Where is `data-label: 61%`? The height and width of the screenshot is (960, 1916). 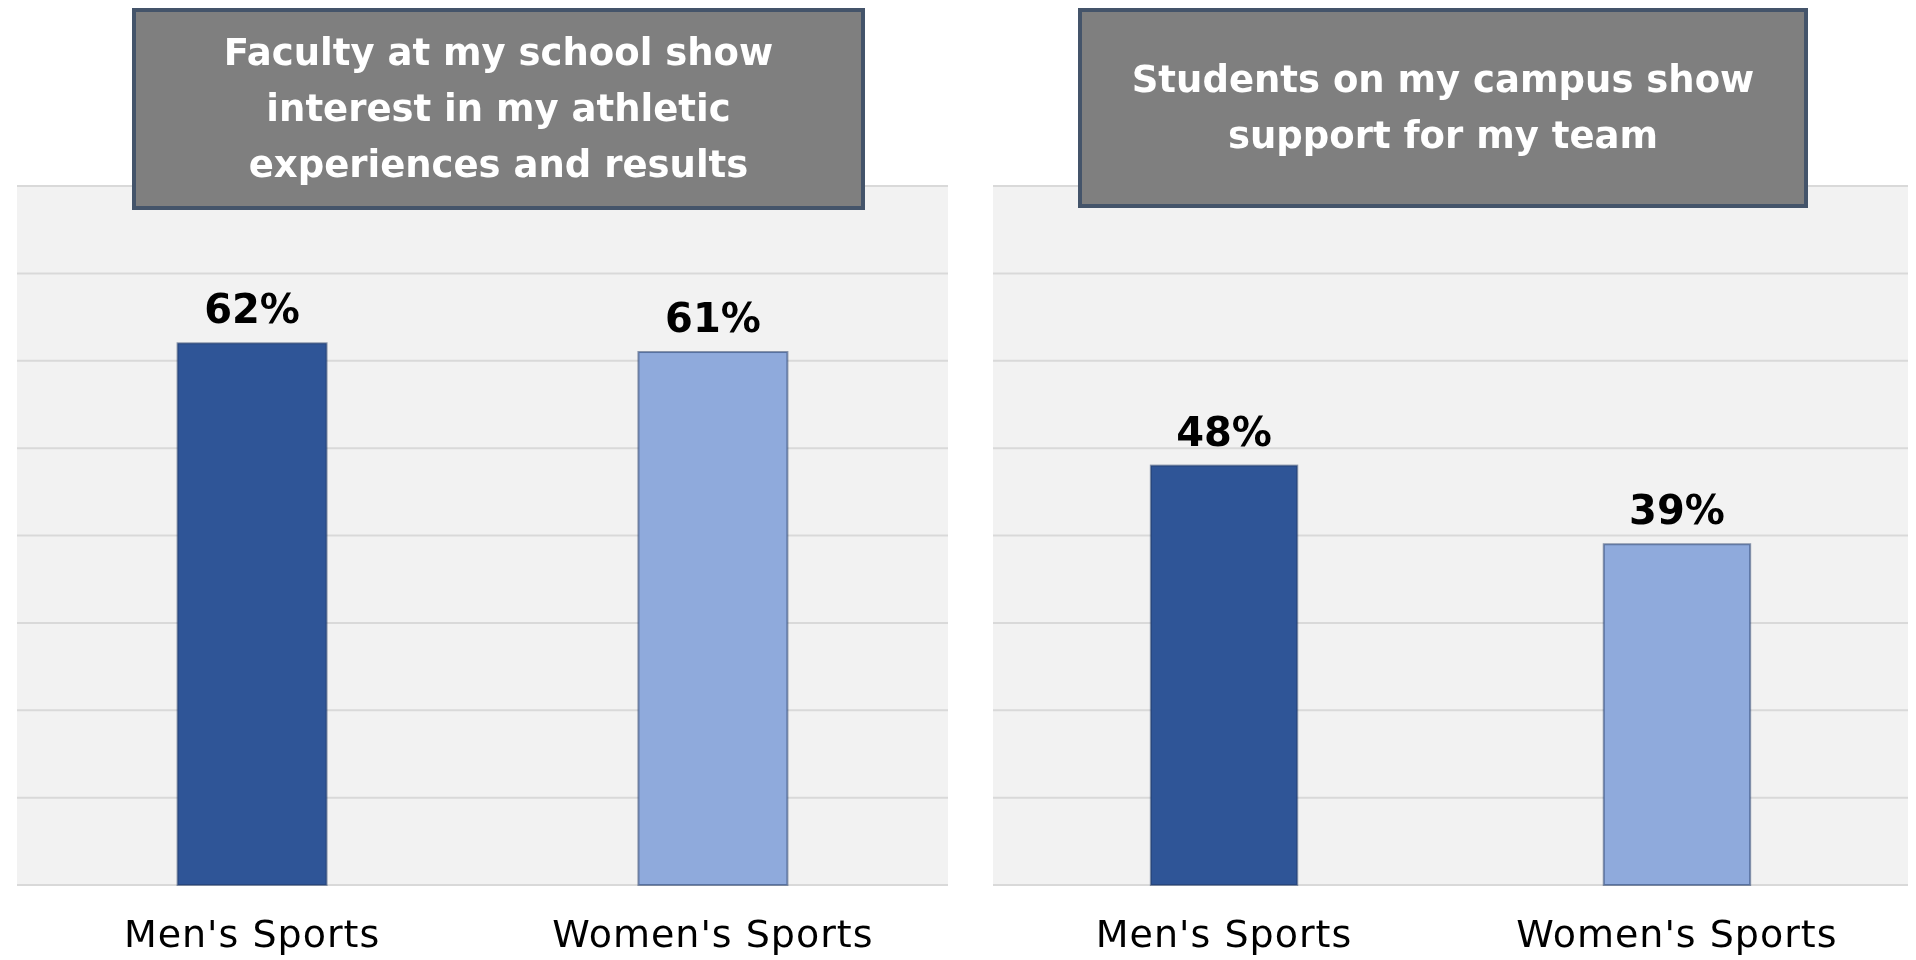
data-label: 61% is located at coordinates (713, 318).